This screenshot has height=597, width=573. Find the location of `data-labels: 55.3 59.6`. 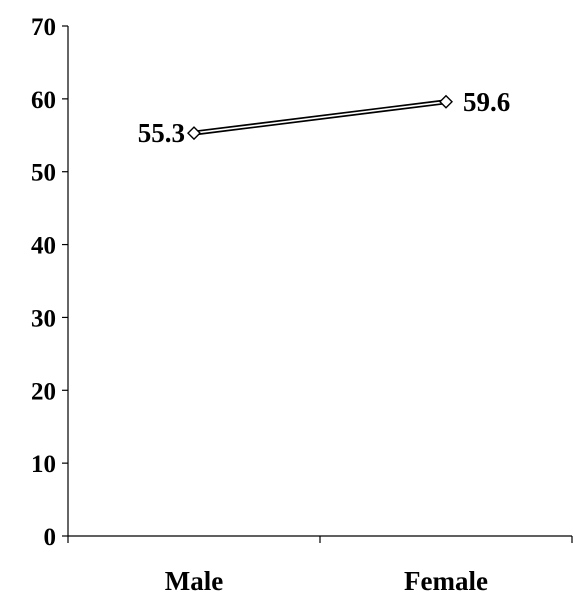

data-labels: 55.3 59.6 is located at coordinates (324, 117).